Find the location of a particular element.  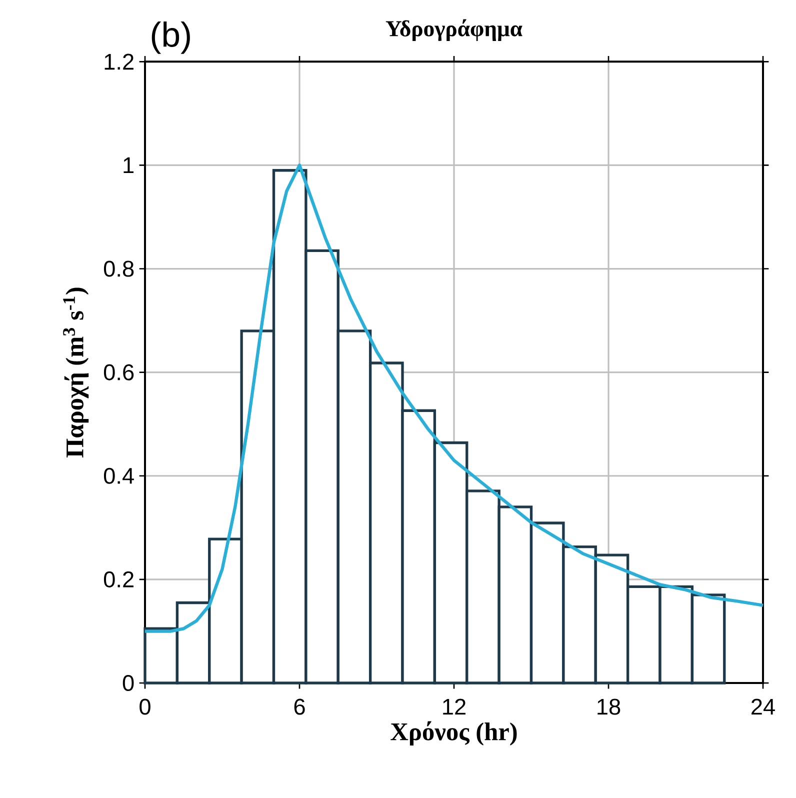

y-tick-label: 0.8 is located at coordinates (119, 268).